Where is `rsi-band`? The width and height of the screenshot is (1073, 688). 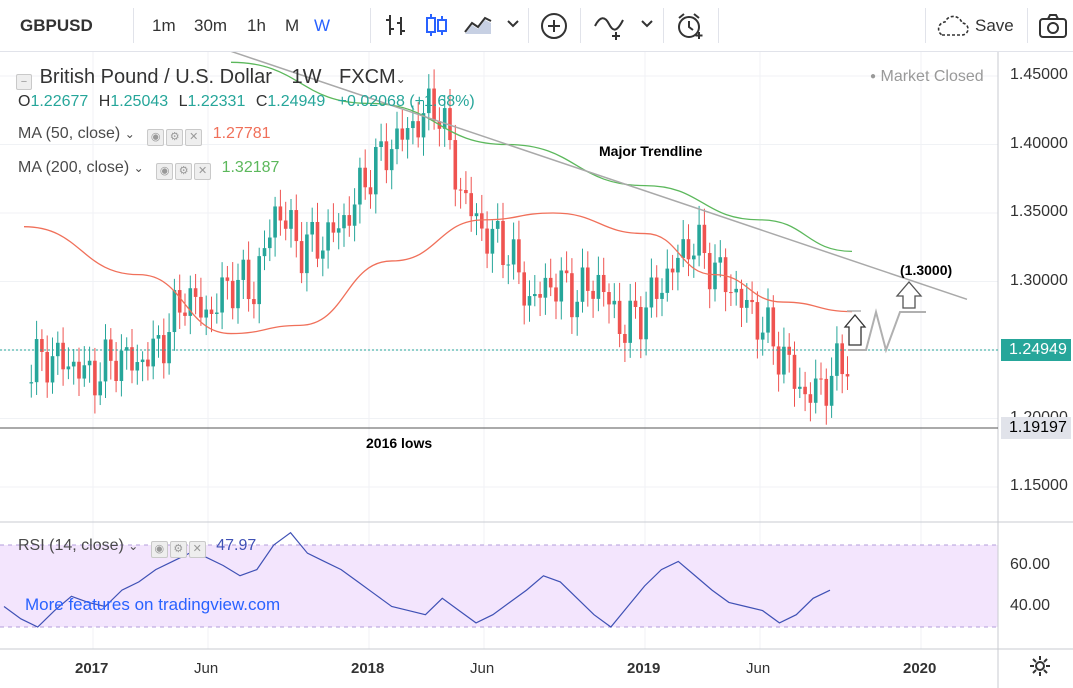 rsi-band is located at coordinates (499, 586).